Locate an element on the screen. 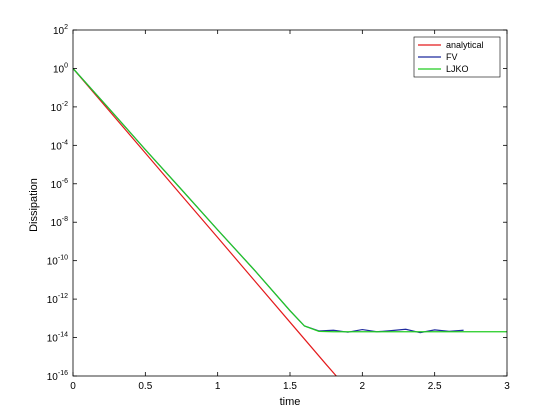  legend-label-fv: FV is located at coordinates (452, 57).